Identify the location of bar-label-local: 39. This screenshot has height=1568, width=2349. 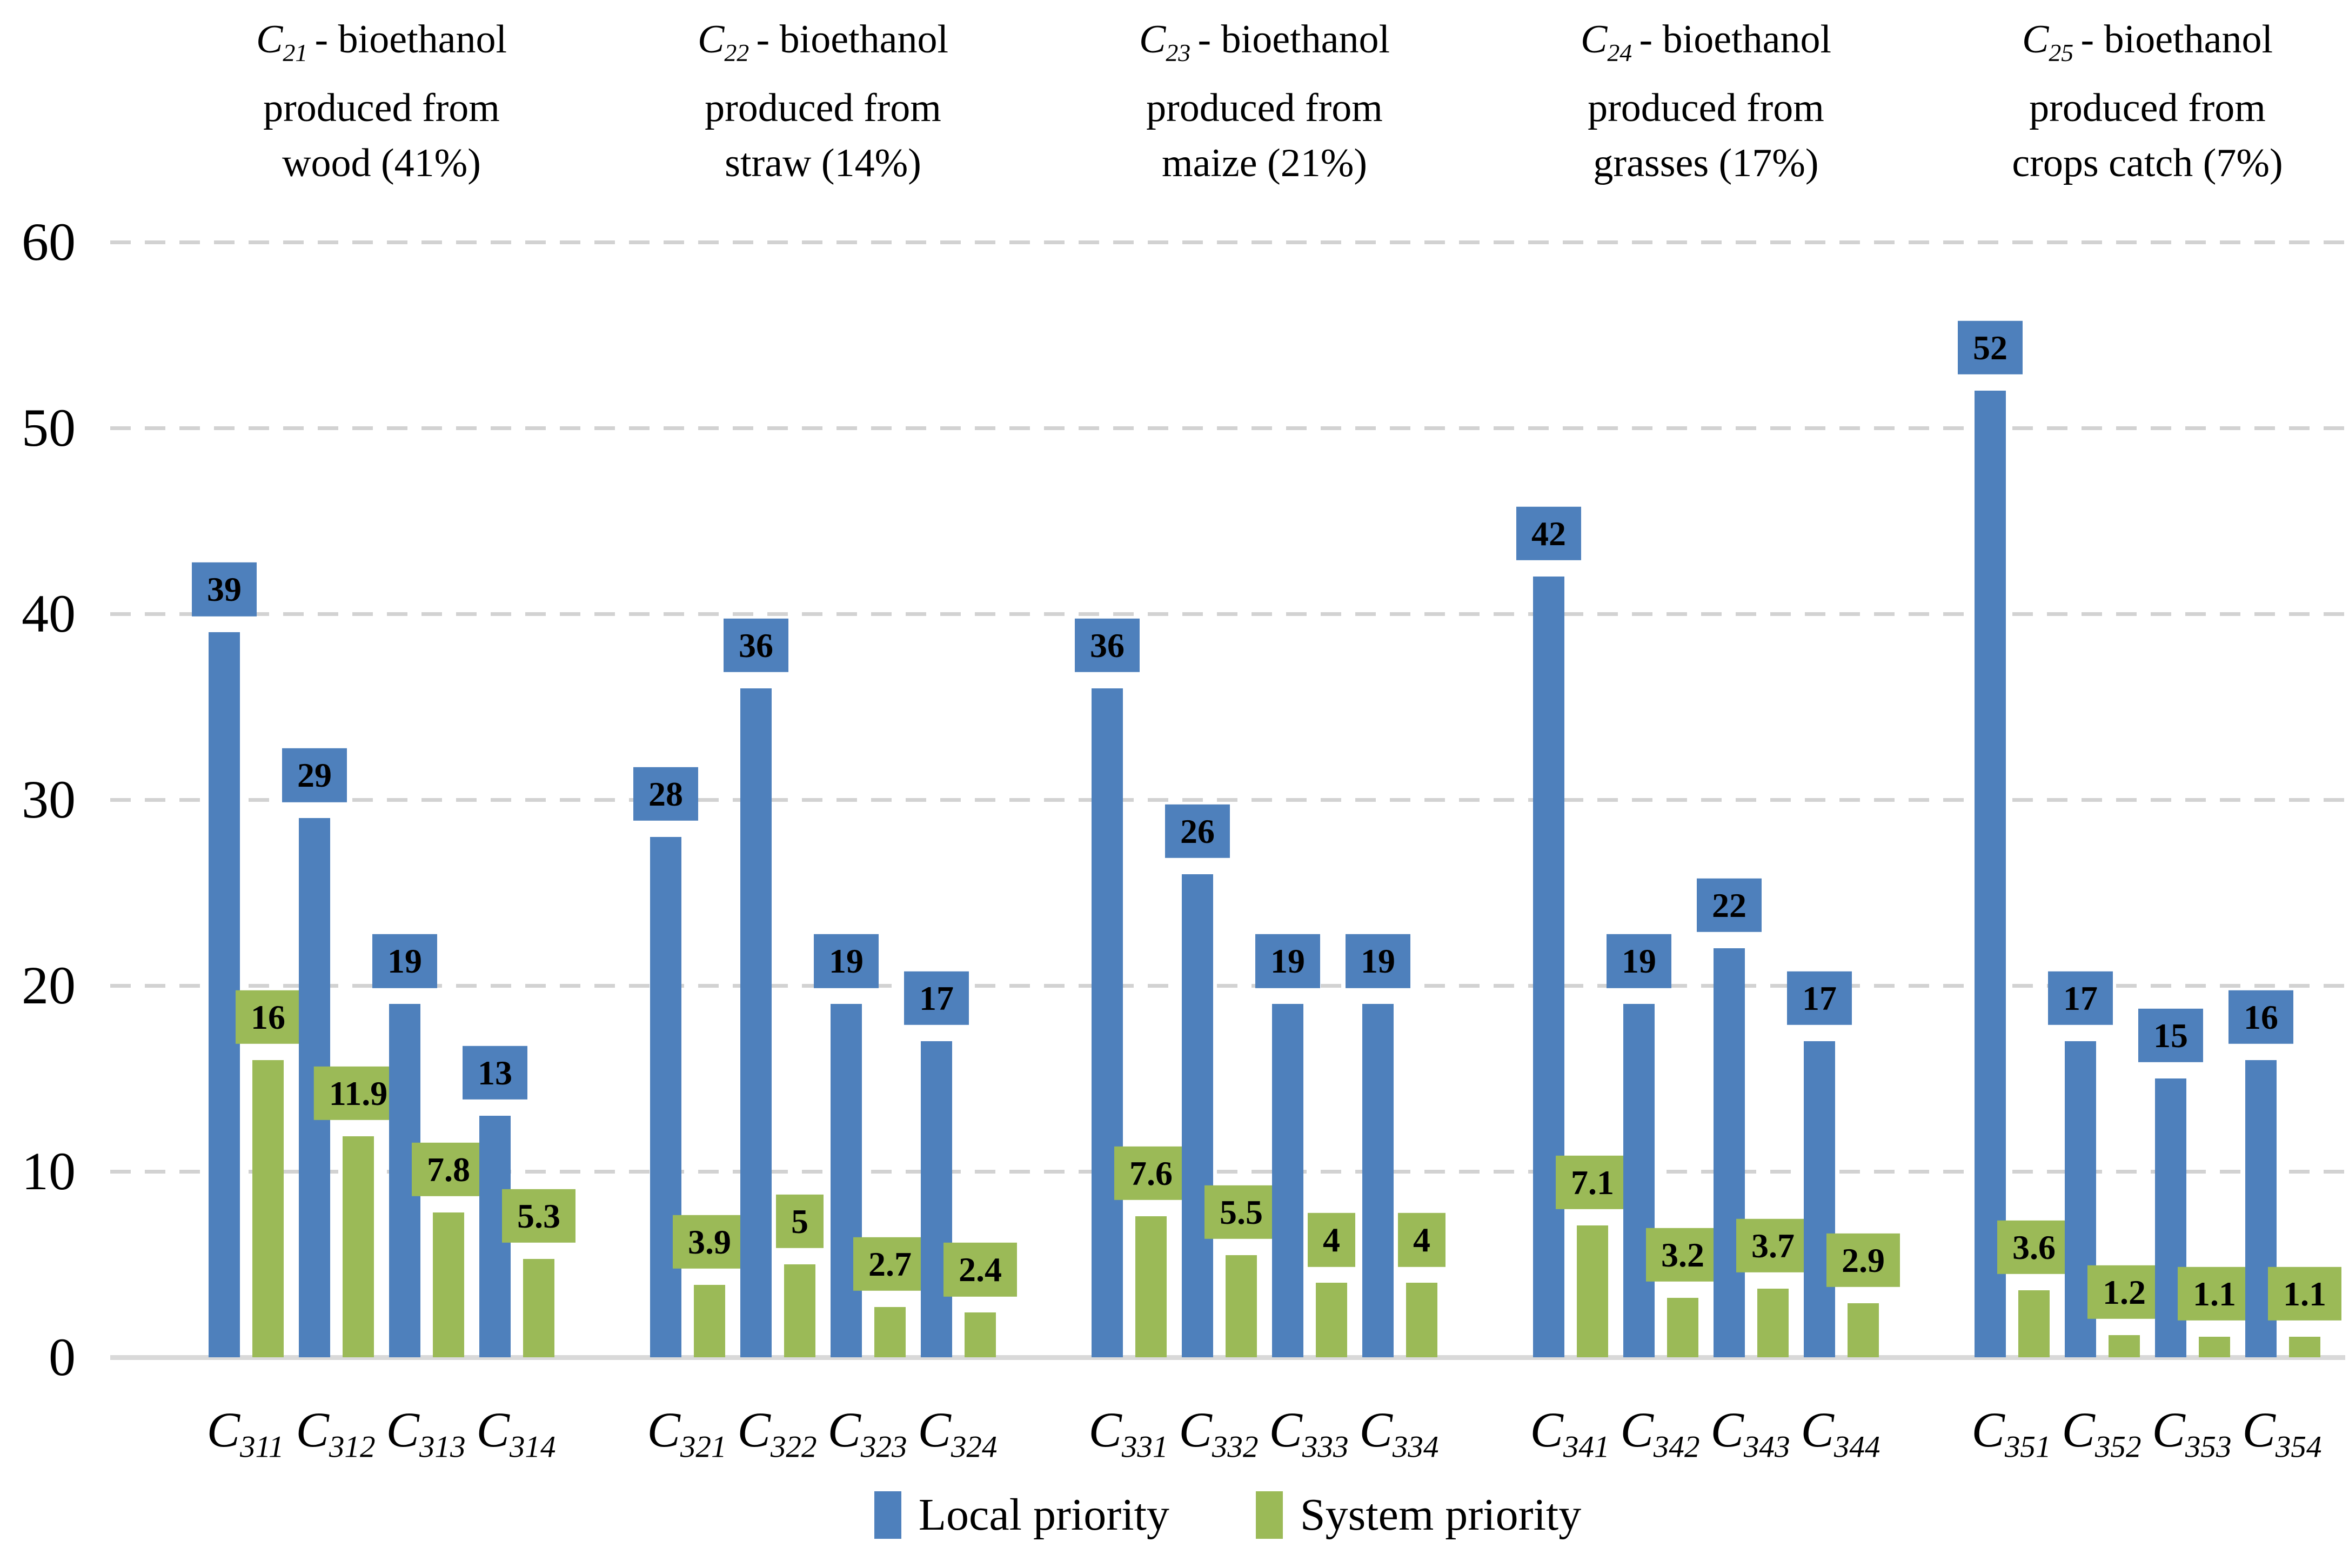
(224, 589).